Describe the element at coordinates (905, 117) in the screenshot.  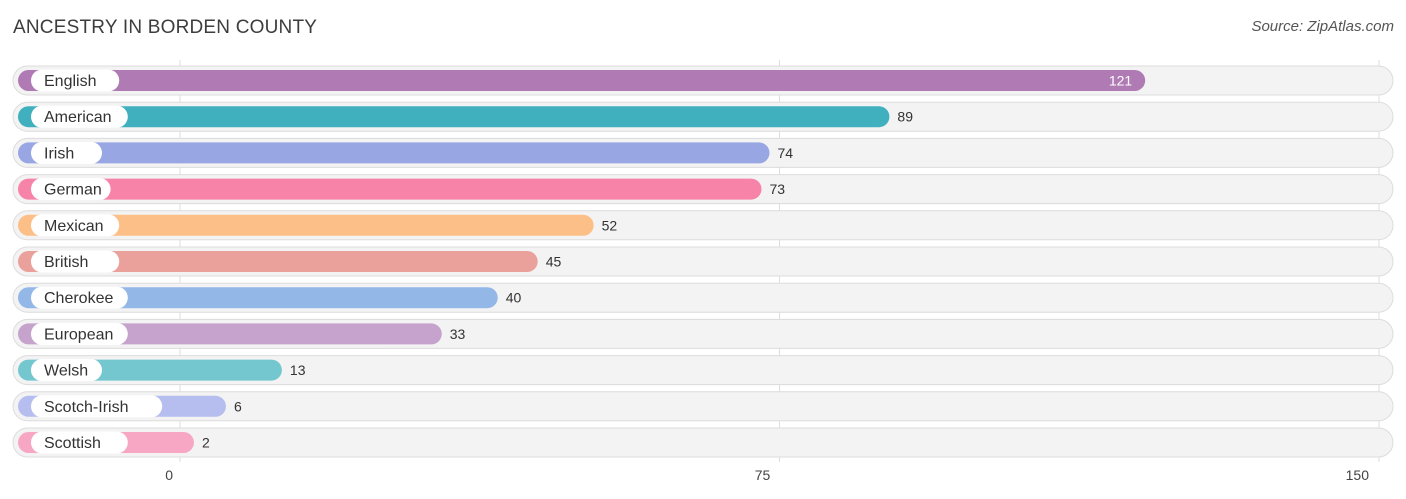
I see `value-label: 89` at that location.